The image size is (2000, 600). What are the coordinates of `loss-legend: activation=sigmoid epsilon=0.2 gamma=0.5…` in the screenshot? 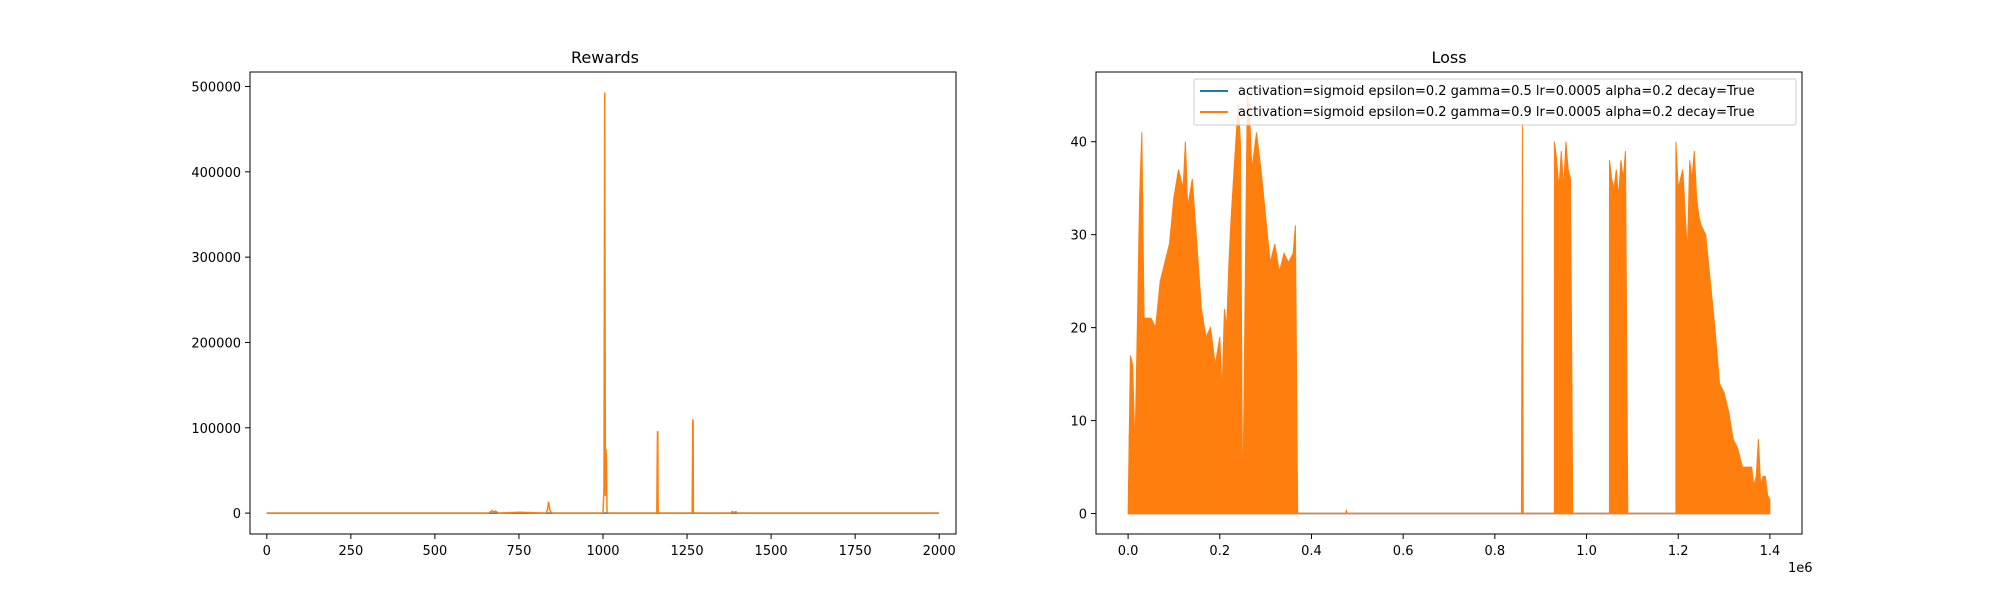 It's located at (1495, 102).